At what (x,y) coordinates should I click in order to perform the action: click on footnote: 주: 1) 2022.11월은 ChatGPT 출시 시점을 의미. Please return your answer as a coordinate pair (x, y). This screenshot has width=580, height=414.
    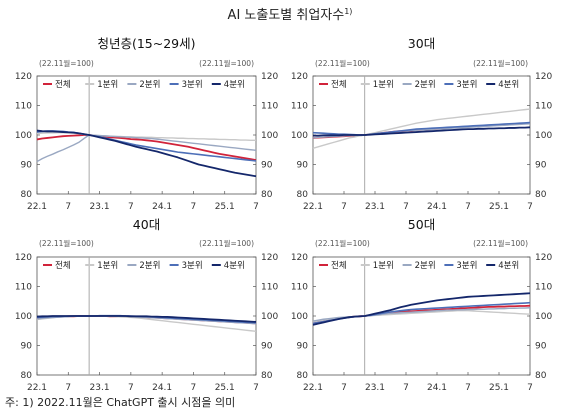
    Looking at the image, I should click on (120, 402).